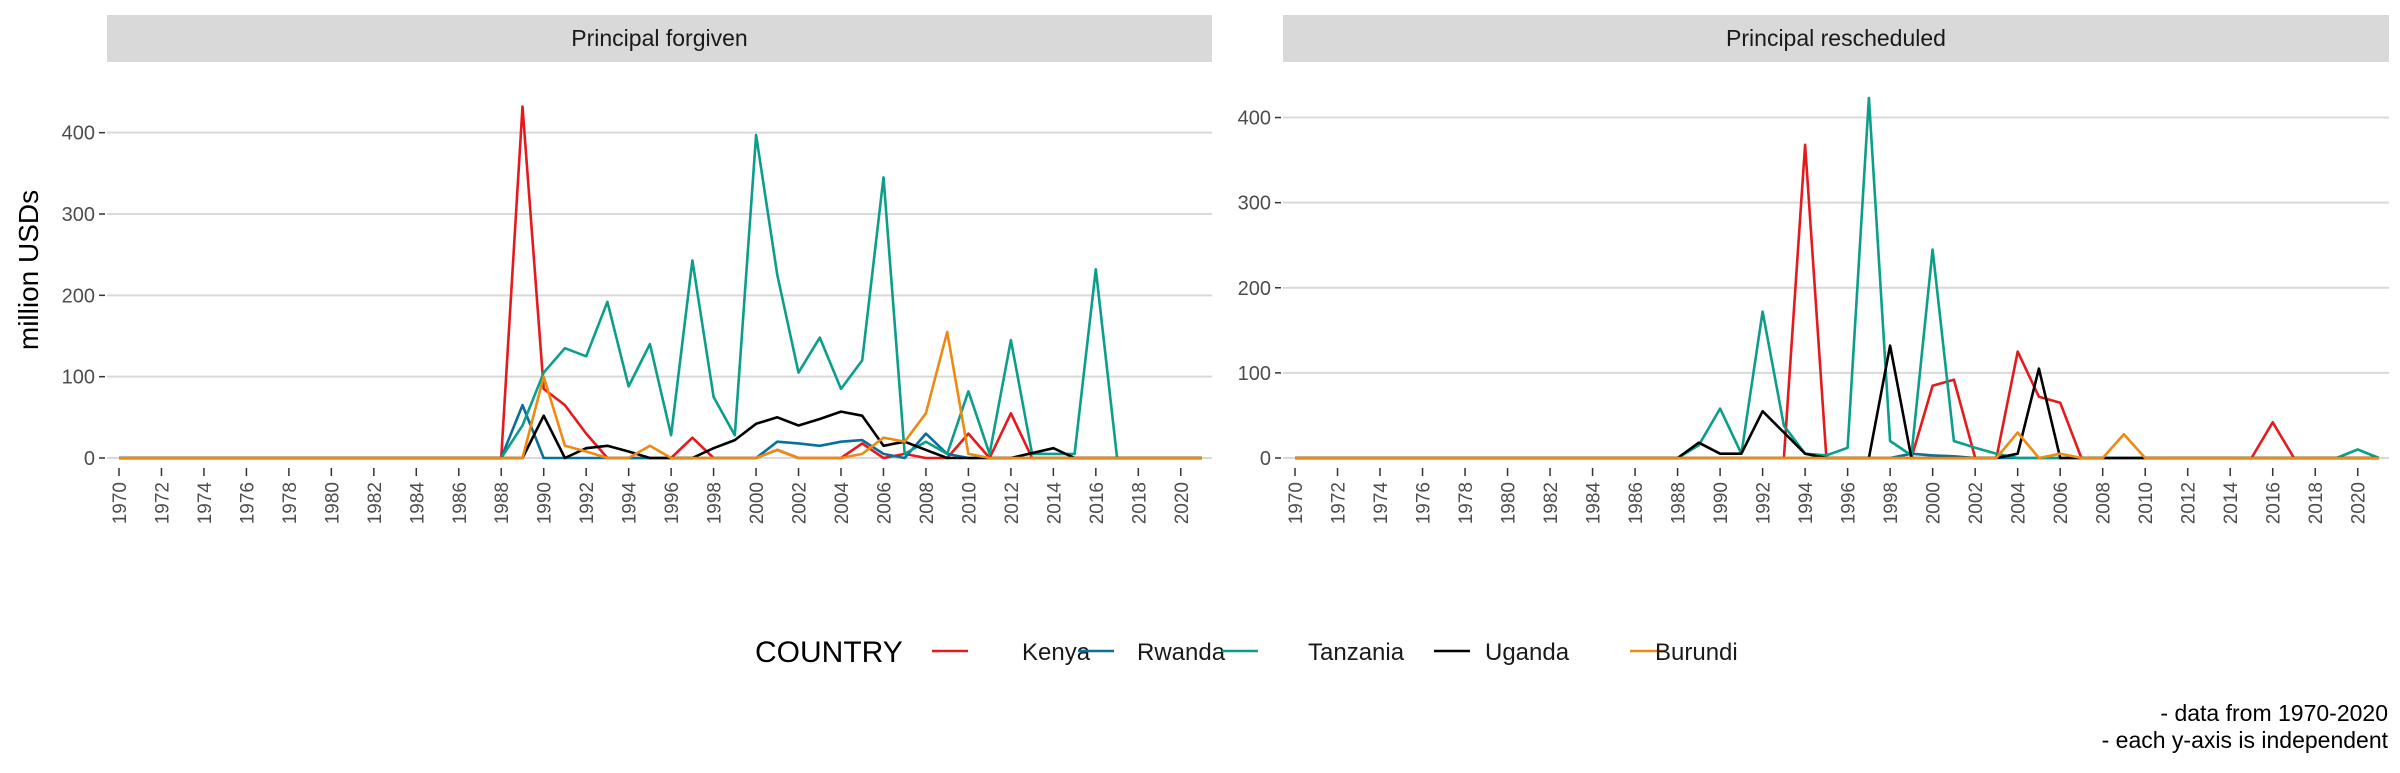 This screenshot has width=2400, height=773. What do you see at coordinates (1181, 652) in the screenshot?
I see `legend-label-rwanda: Rwanda` at bounding box center [1181, 652].